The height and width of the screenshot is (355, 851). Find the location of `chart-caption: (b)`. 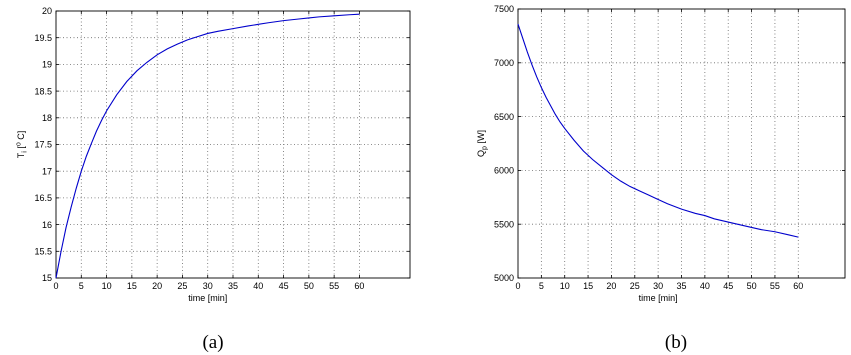

chart-caption: (b) is located at coordinates (676, 342).